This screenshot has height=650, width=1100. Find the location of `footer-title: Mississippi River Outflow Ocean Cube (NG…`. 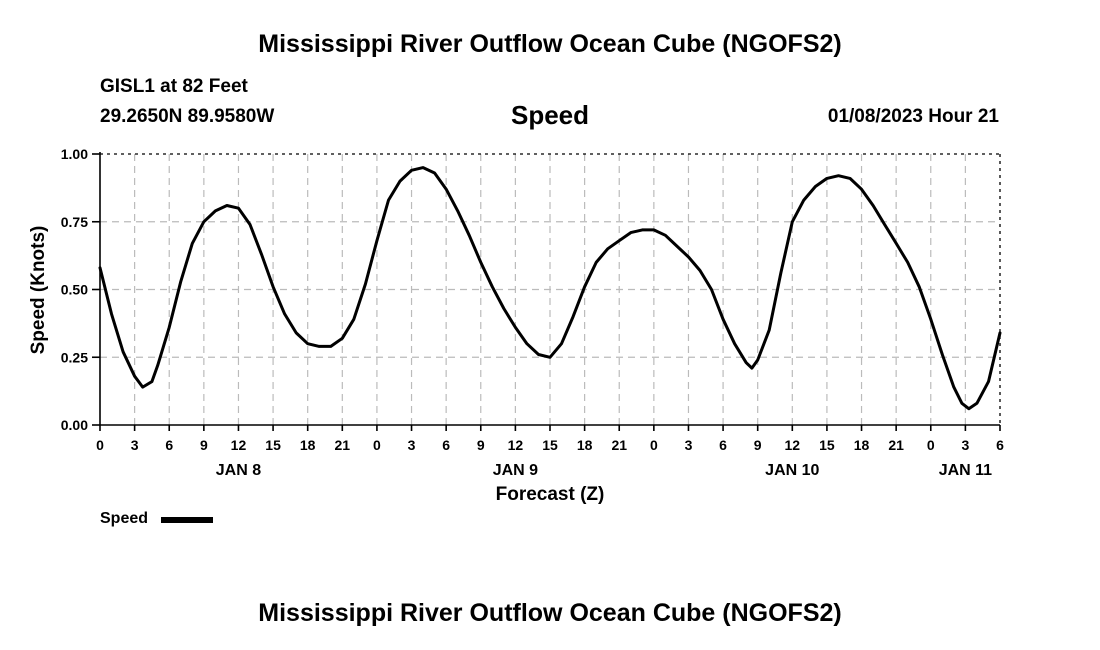

footer-title: Mississippi River Outflow Ocean Cube (NG… is located at coordinates (550, 613).